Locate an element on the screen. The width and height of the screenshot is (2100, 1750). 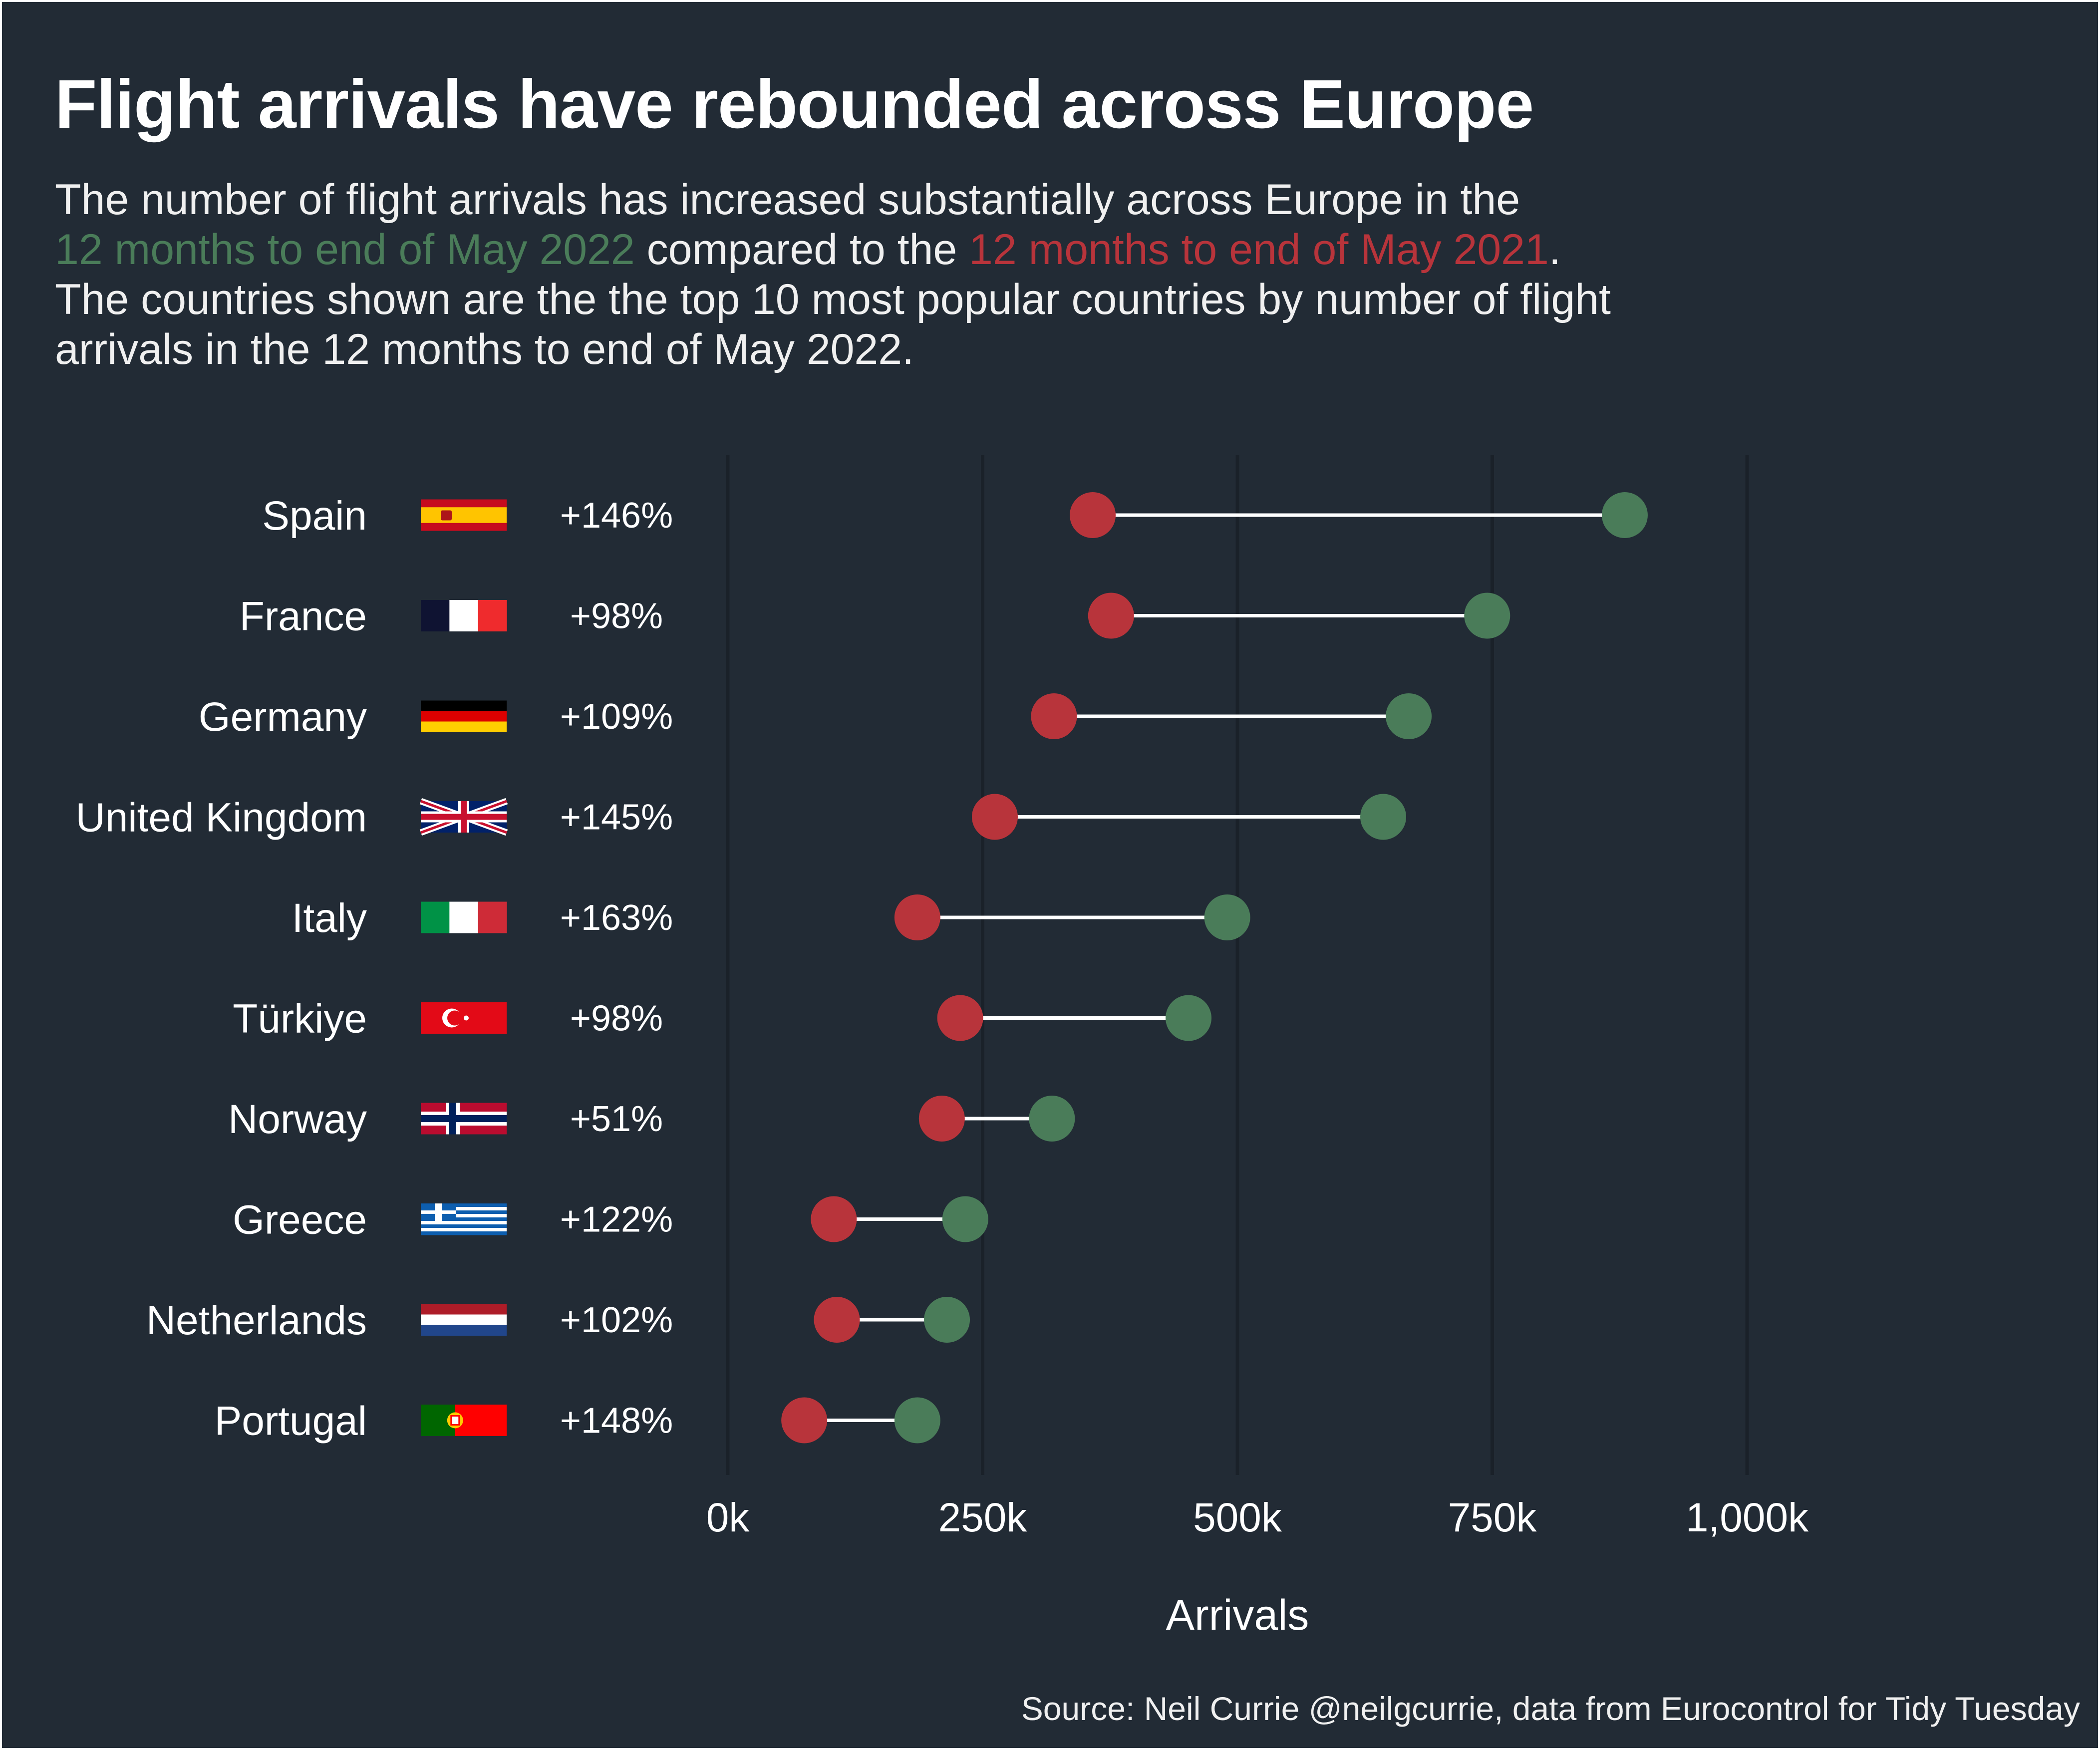
x-tick-label: 250k is located at coordinates (983, 1518).